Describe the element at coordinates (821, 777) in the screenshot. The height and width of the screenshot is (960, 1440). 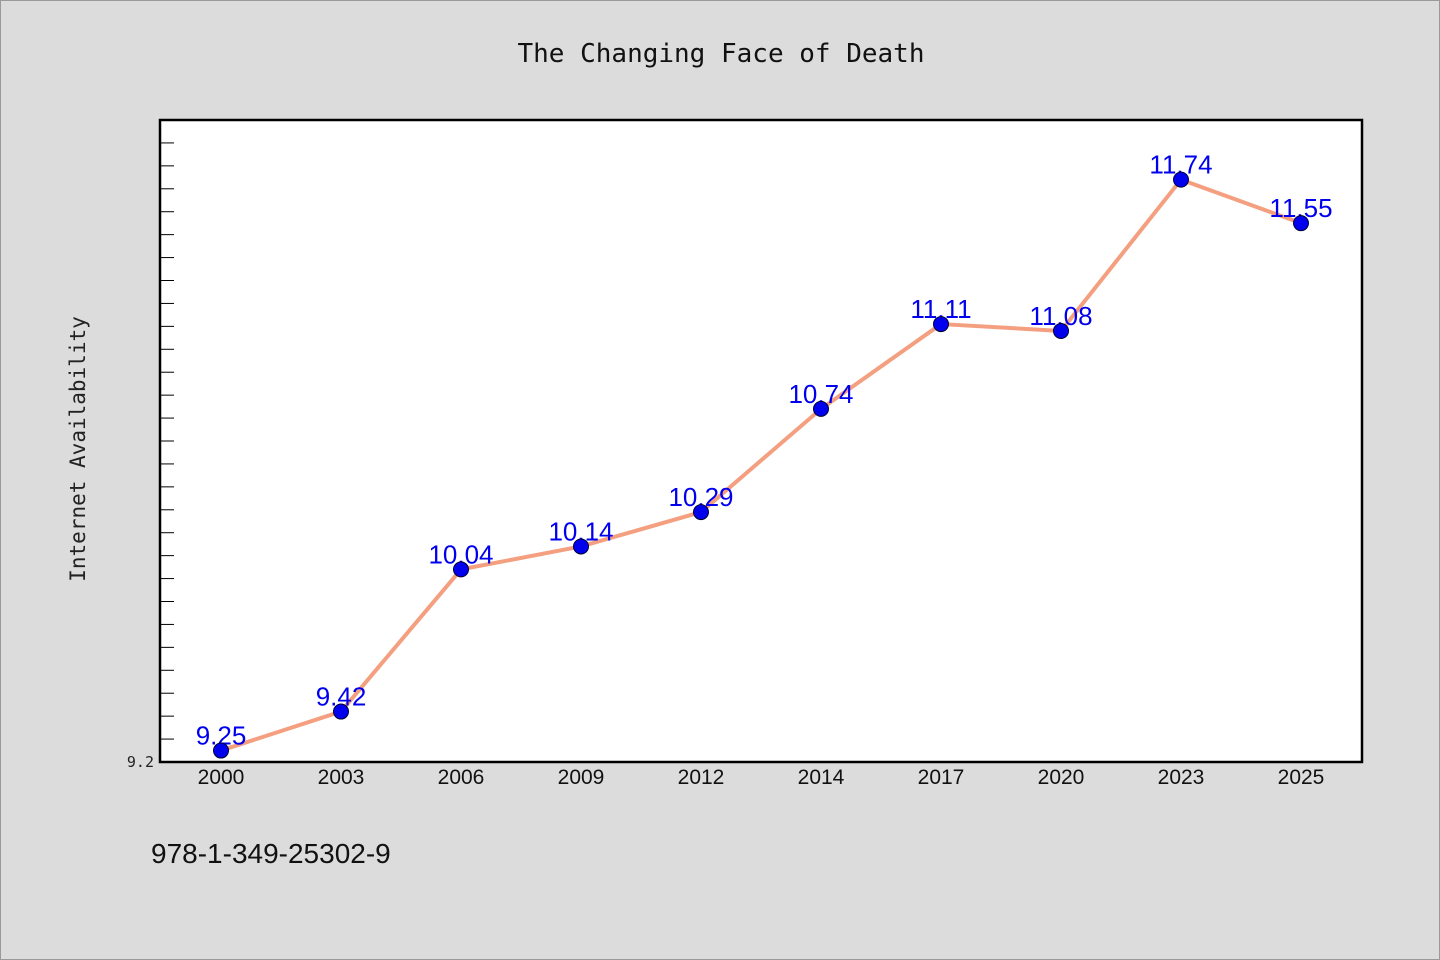
I see `x-tick-label: 2014` at that location.